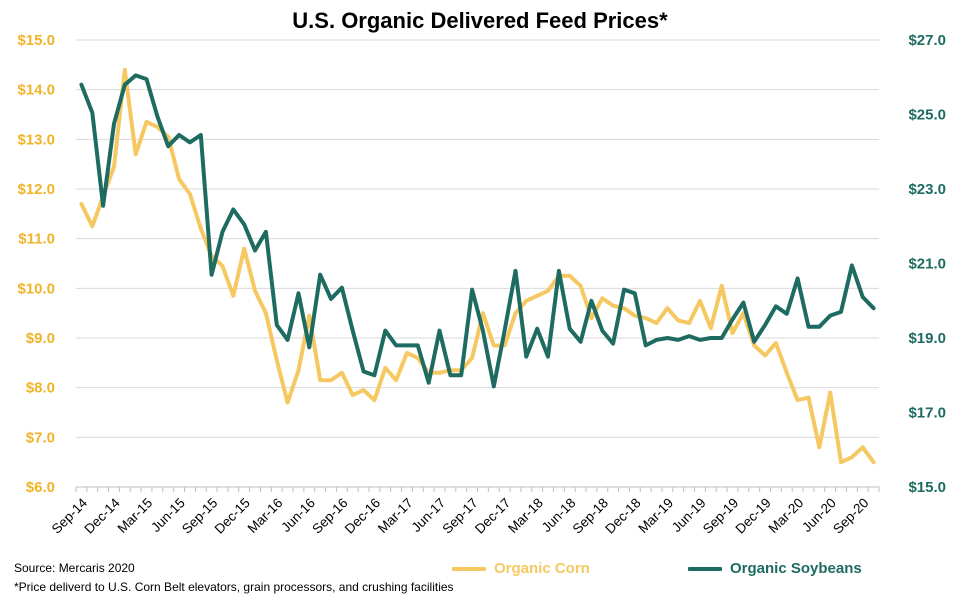 This screenshot has width=961, height=606. I want to click on right-tick-label: $21.0, so click(927, 264).